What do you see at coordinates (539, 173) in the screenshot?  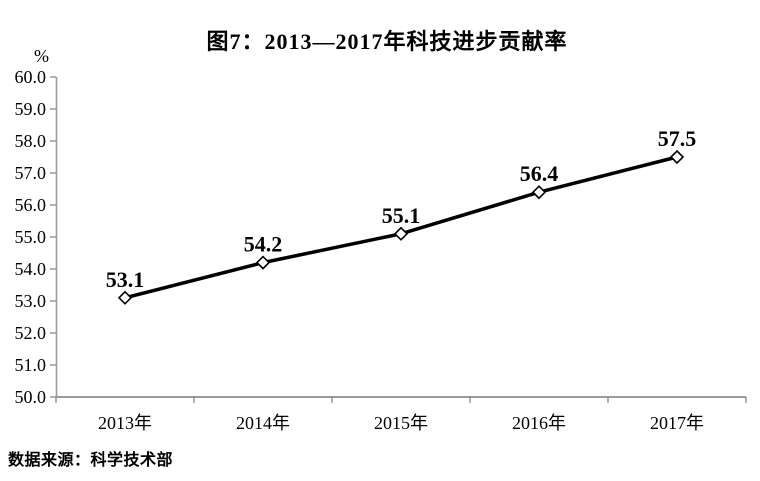 I see `data-point-label: 56.4` at bounding box center [539, 173].